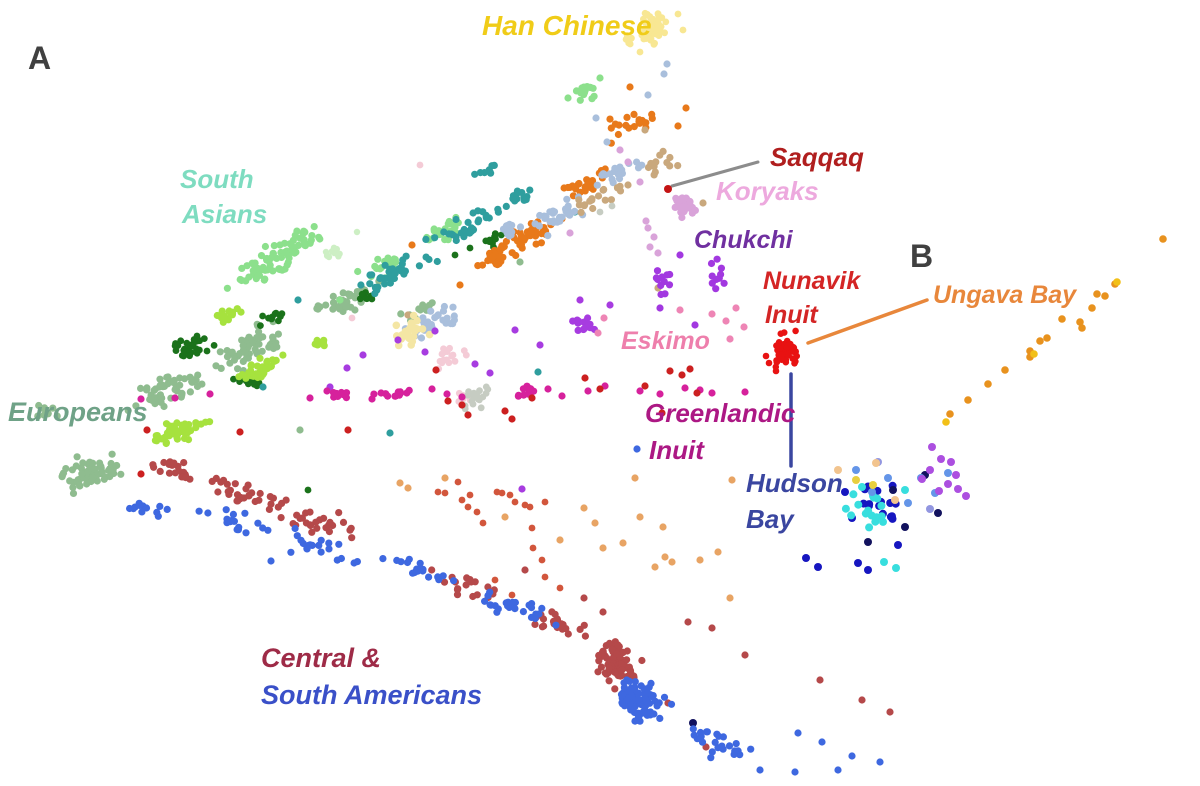  I want to click on tan-point, so click(678, 166).